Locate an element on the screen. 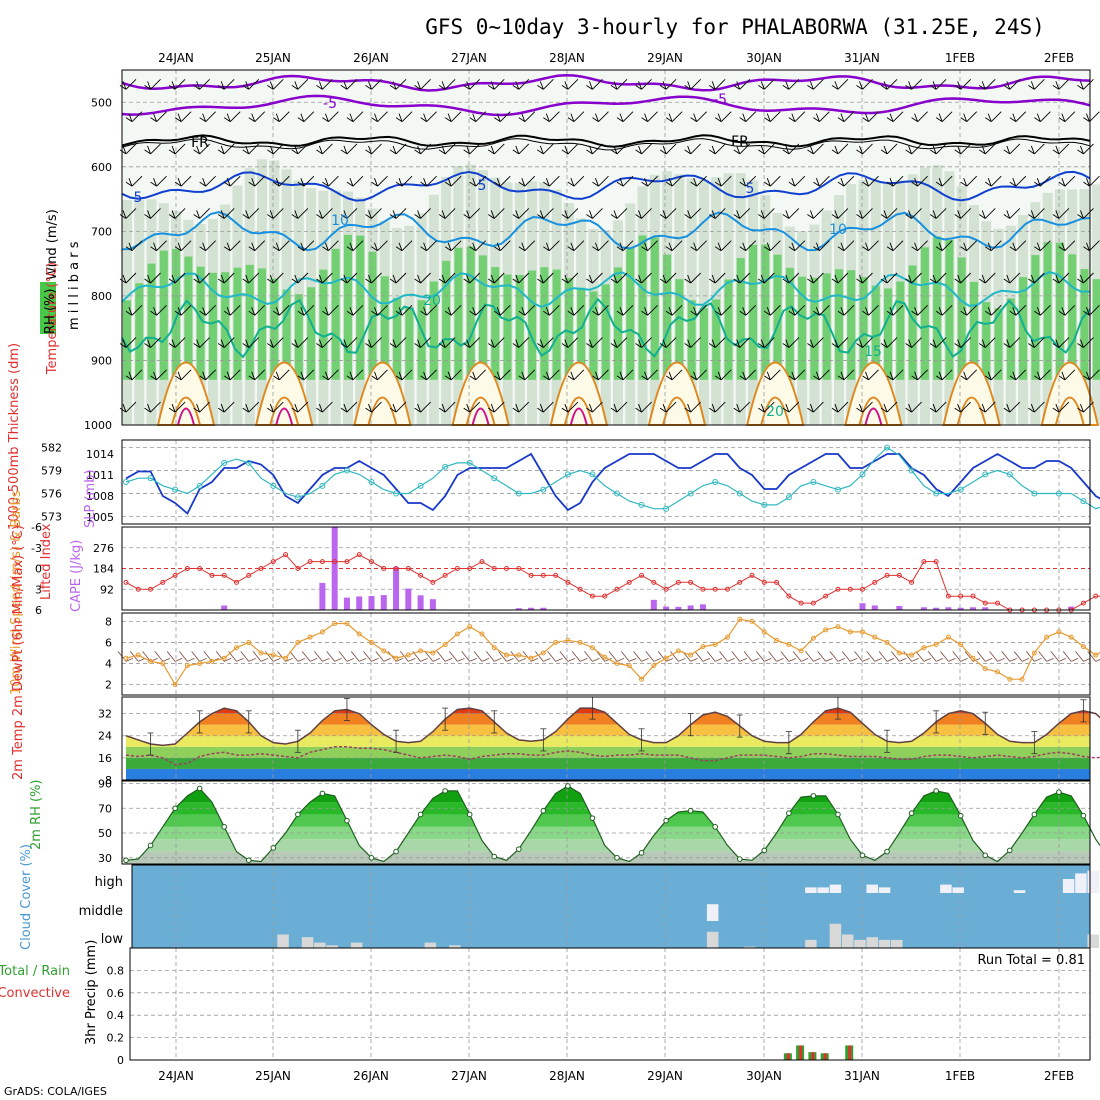  date-label-bottom: 25JAN is located at coordinates (273, 1076).